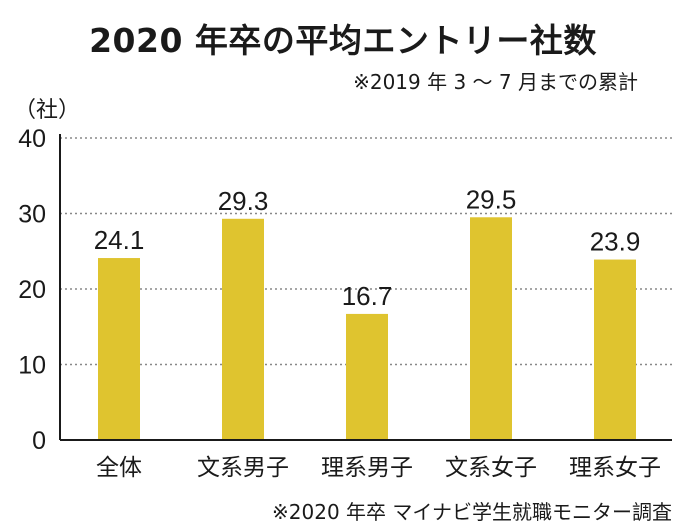 The image size is (686, 530). I want to click on bar-文系女子, so click(491, 328).